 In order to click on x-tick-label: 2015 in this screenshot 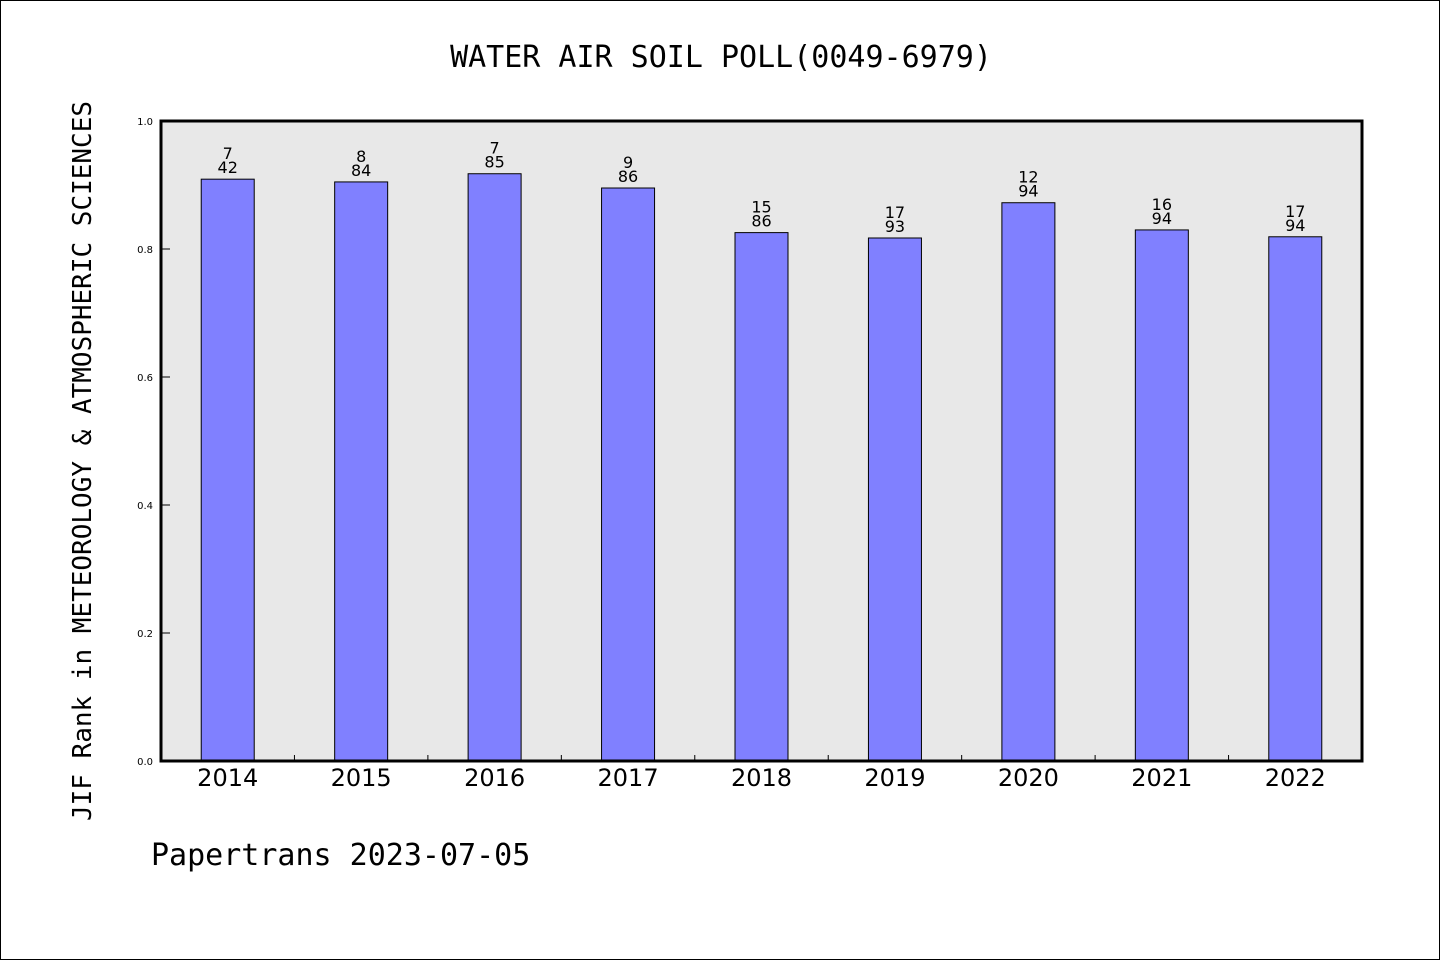, I will do `click(361, 778)`.